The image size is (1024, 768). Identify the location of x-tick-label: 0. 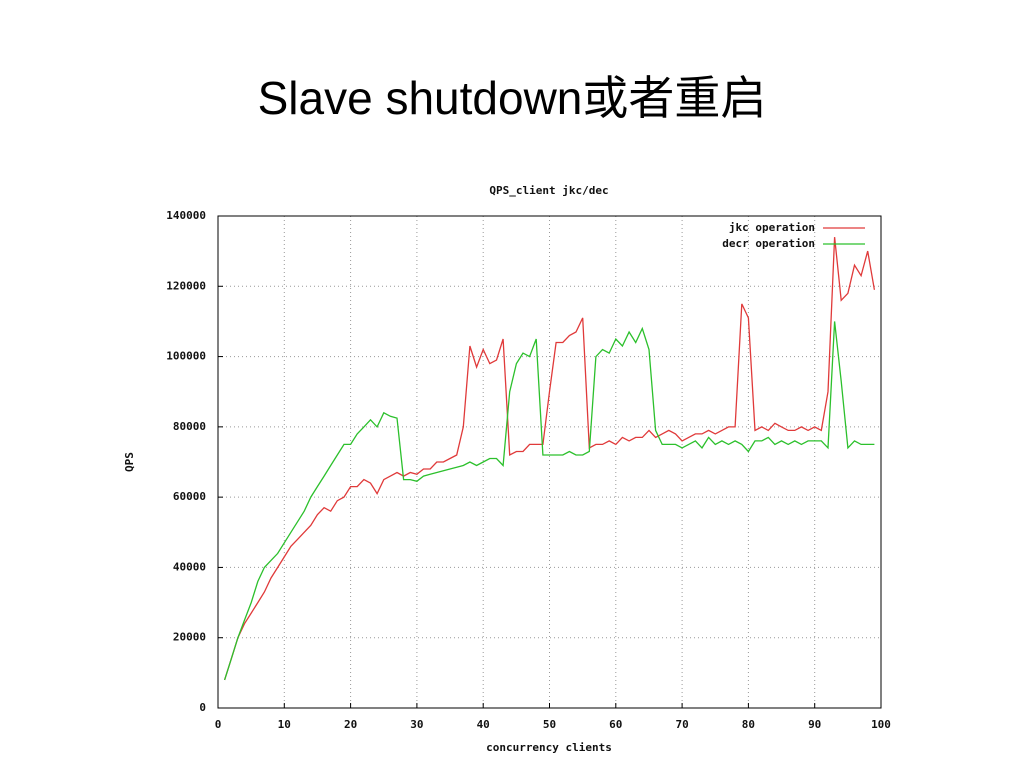
(218, 724).